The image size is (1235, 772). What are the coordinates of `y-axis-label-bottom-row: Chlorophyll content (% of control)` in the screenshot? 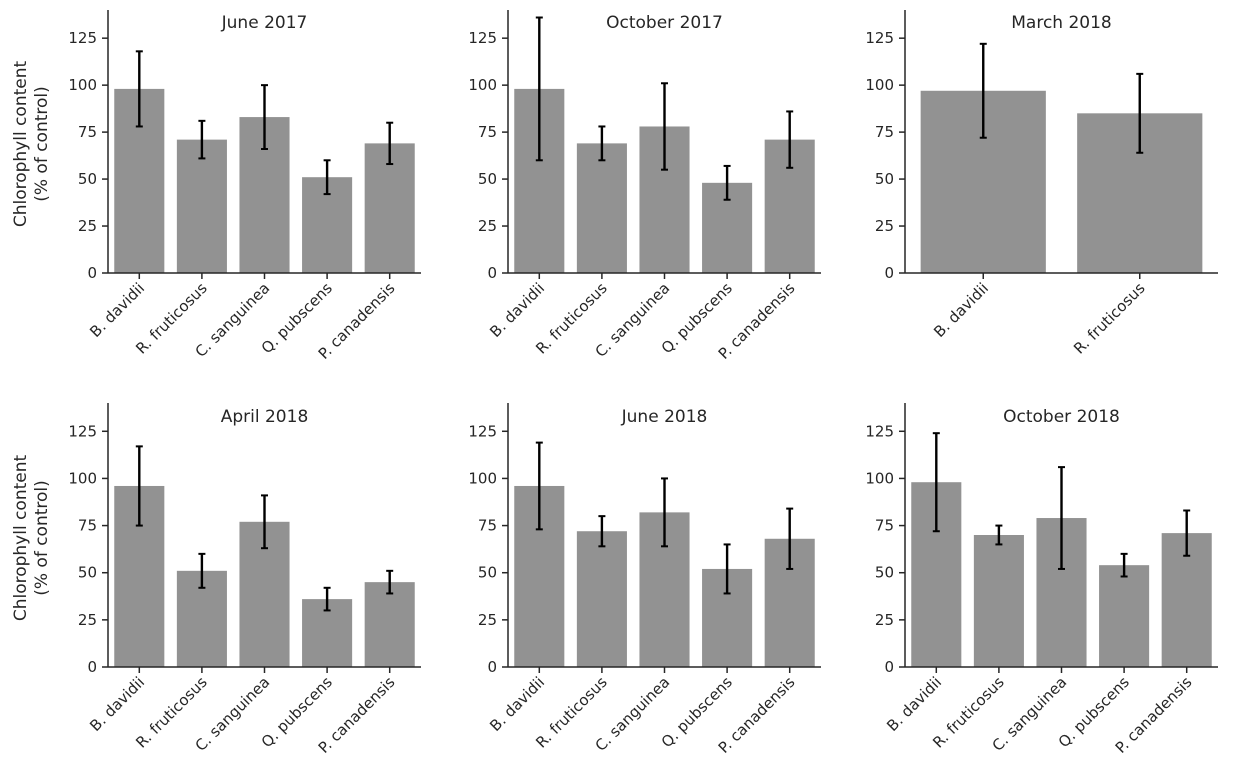 It's located at (31, 537).